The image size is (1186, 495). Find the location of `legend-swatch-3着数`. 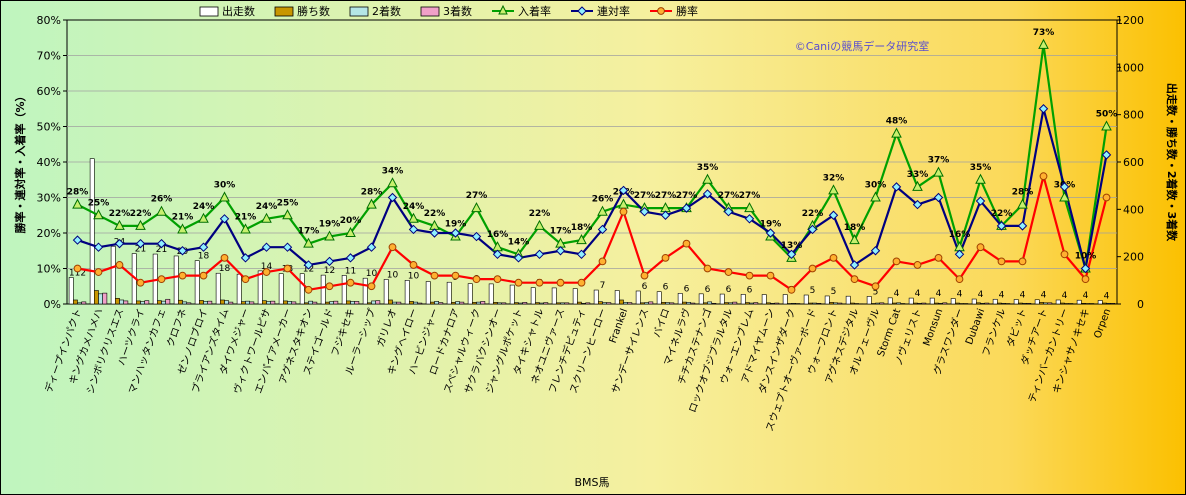

legend-swatch-3着数 is located at coordinates (430, 11).